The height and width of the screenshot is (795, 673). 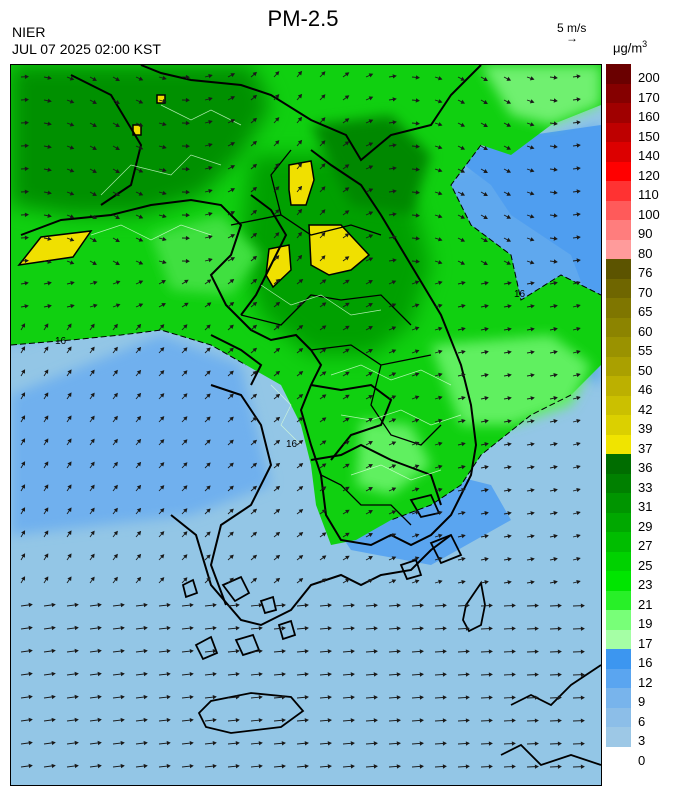 I want to click on legend-tick-label: 6, so click(x=642, y=721).